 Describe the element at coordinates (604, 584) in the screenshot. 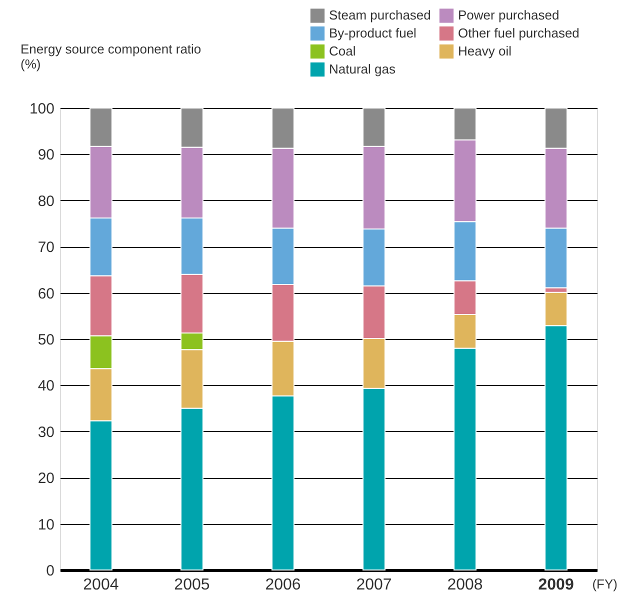

I see `x-axis-title: (FY)` at that location.